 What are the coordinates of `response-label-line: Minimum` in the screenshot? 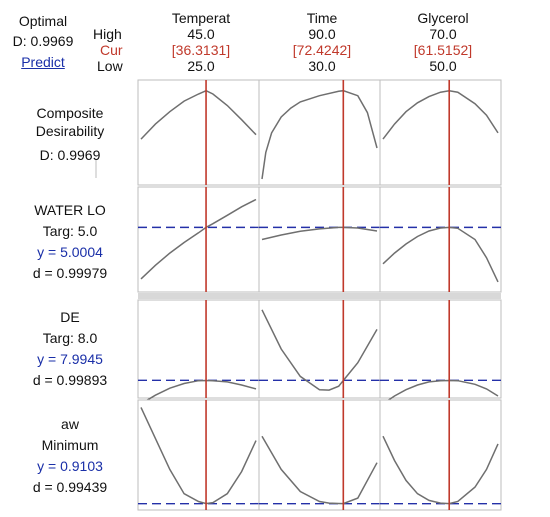 It's located at (70, 445).